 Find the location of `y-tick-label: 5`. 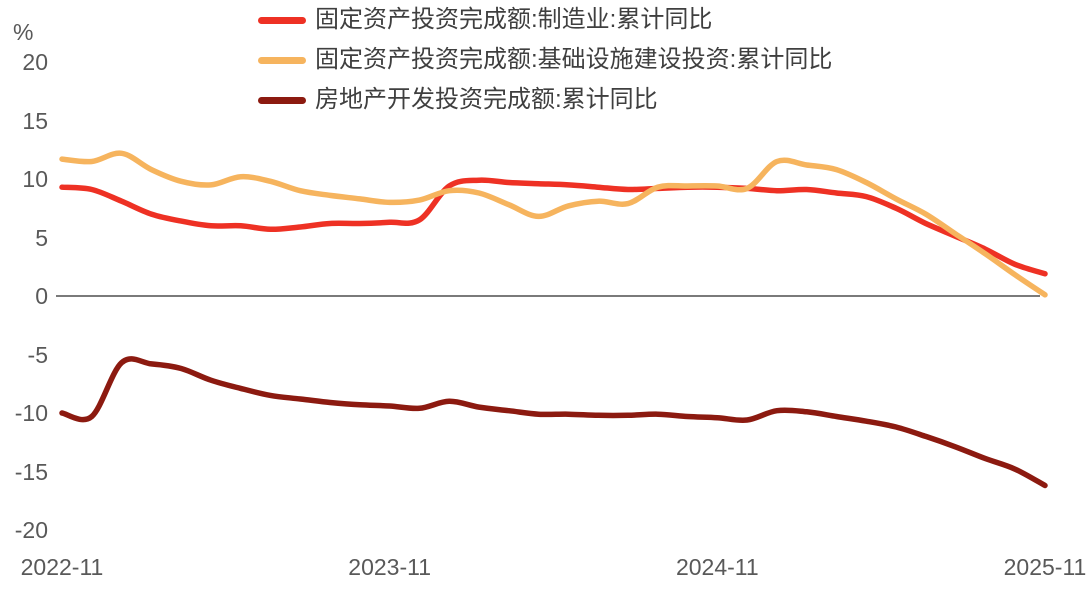

y-tick-label: 5 is located at coordinates (41, 237).